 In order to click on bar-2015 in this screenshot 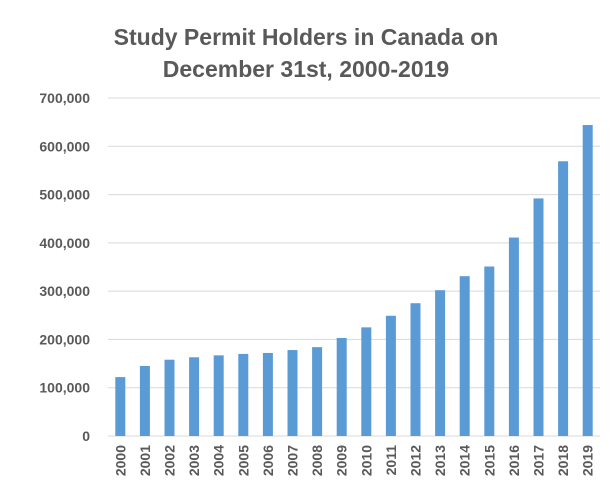, I will do `click(489, 351)`.